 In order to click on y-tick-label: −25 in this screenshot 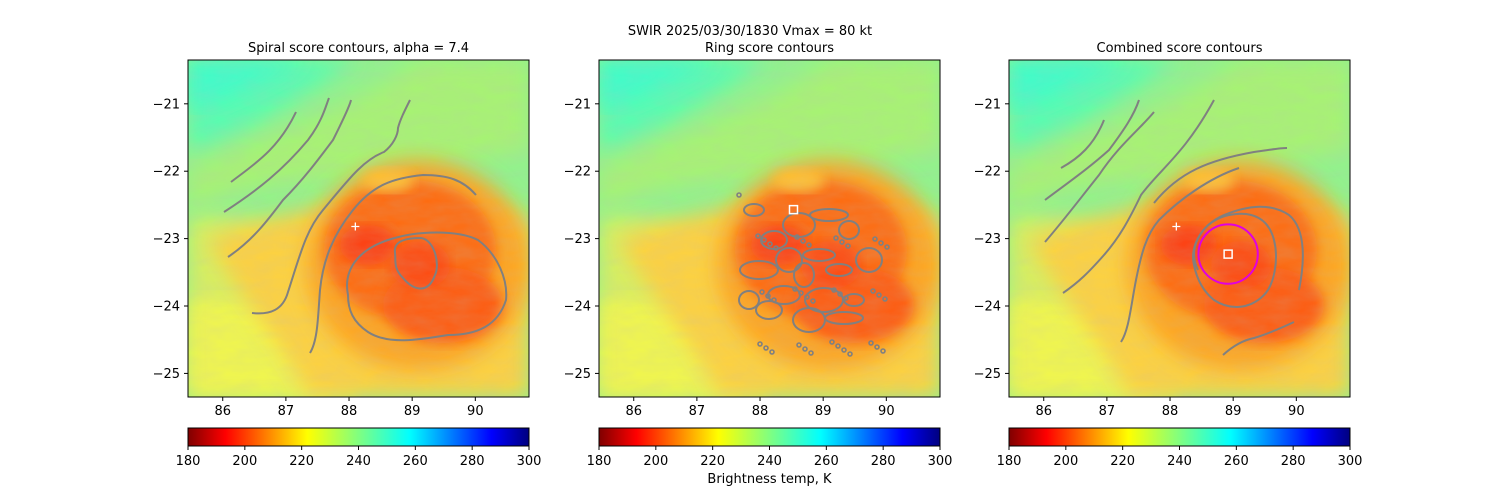, I will do `click(987, 374)`.